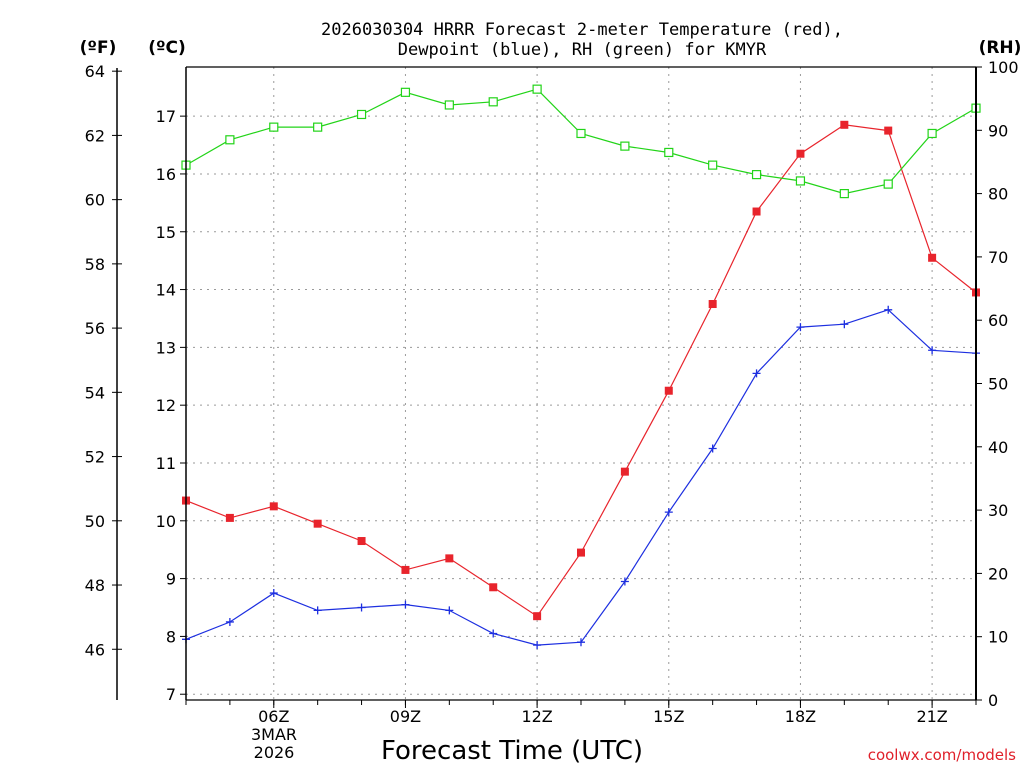 This screenshot has width=1024, height=768. Describe the element at coordinates (405, 716) in the screenshot. I see `x-tick-label: 09Z` at that location.